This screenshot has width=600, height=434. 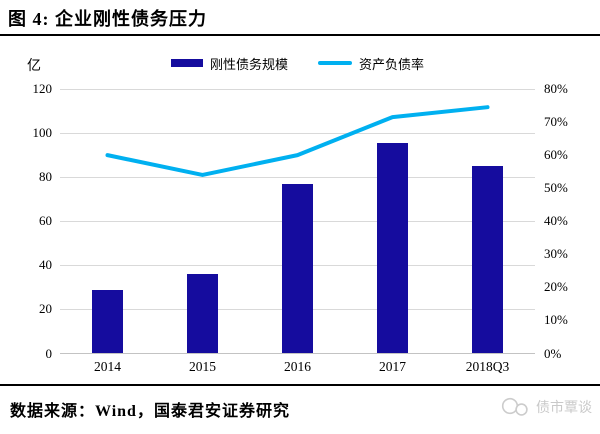 What do you see at coordinates (553, 353) in the screenshot?
I see `y-axis-label-right: 0%` at bounding box center [553, 353].